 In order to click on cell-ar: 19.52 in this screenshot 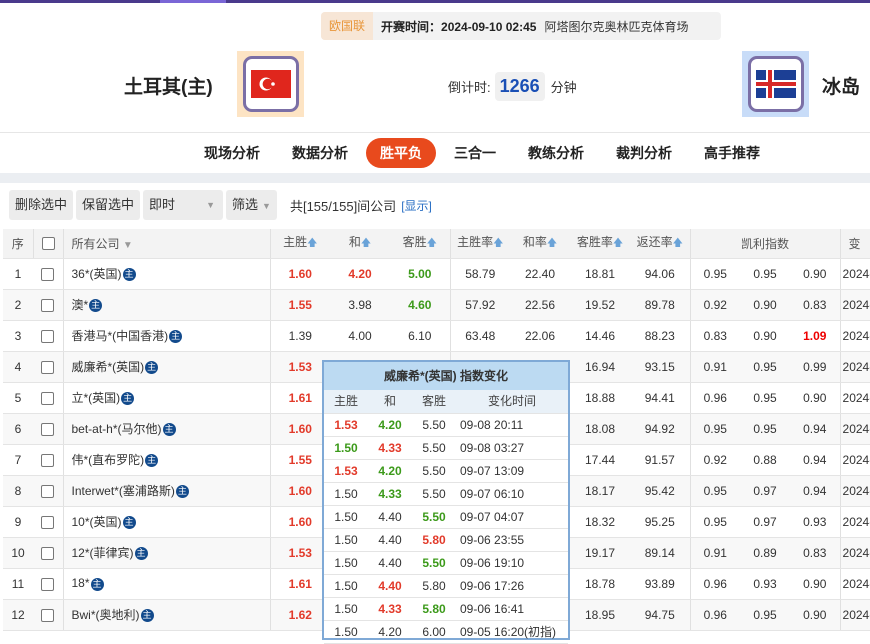, I will do `click(600, 305)`.